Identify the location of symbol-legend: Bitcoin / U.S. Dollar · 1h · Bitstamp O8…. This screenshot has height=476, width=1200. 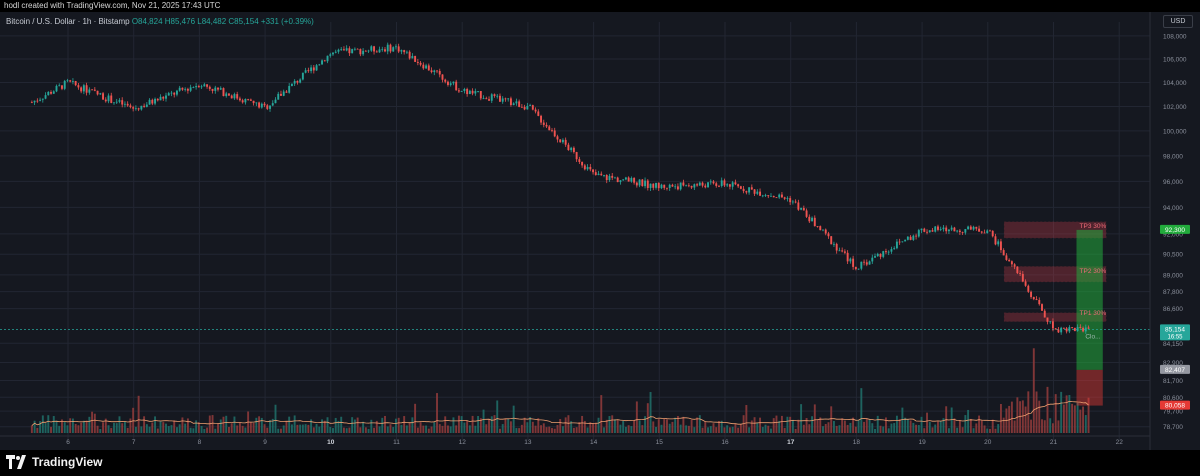
(160, 22).